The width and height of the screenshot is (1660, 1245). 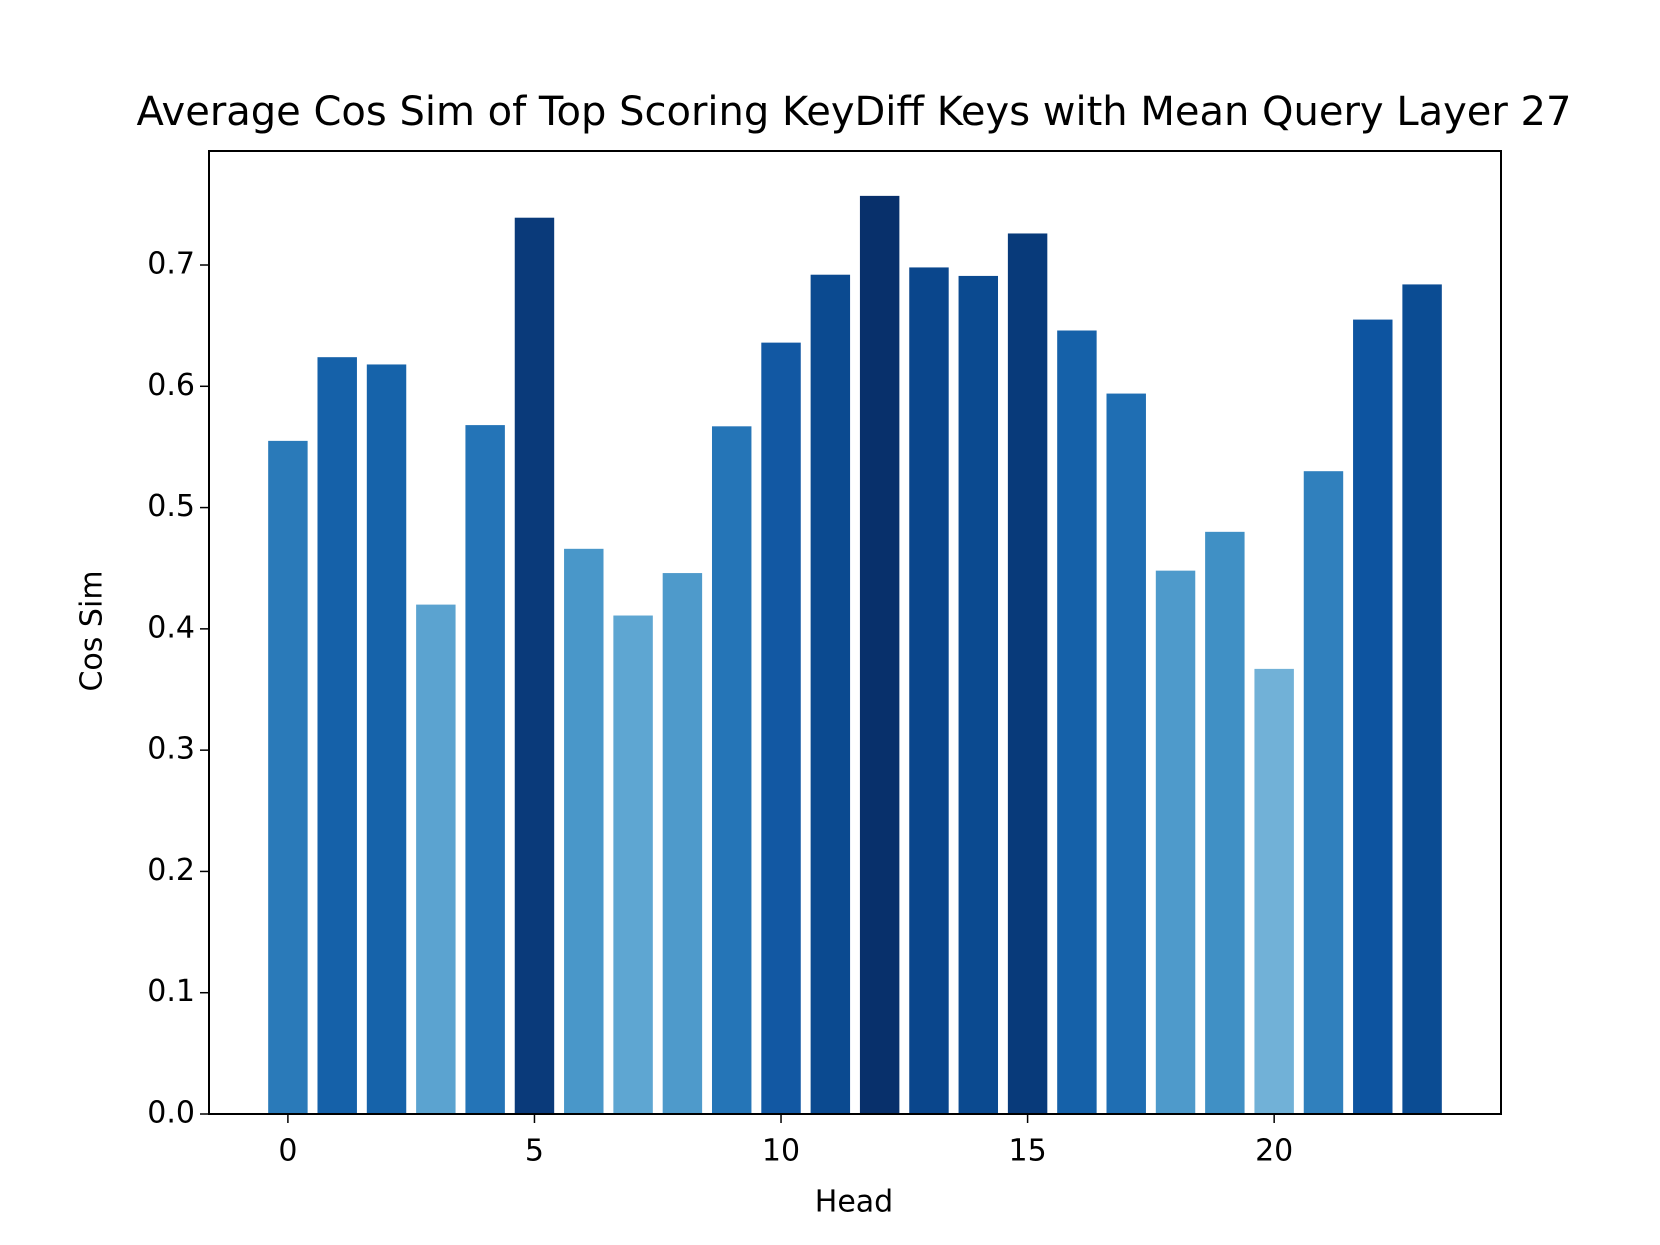 What do you see at coordinates (171, 264) in the screenshot?
I see `y-tick-label: 0.7` at bounding box center [171, 264].